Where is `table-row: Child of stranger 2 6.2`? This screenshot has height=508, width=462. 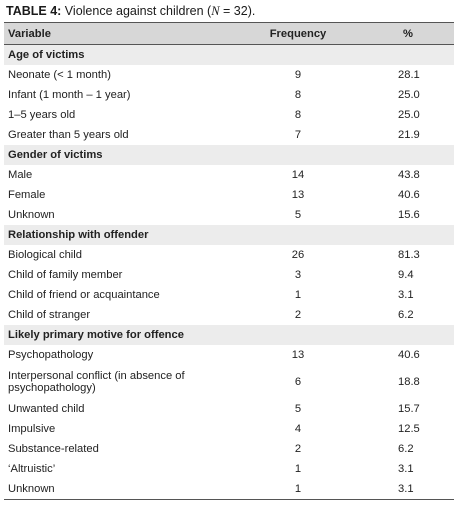
table-row: Child of stranger 2 6.2 is located at coordinates (229, 315).